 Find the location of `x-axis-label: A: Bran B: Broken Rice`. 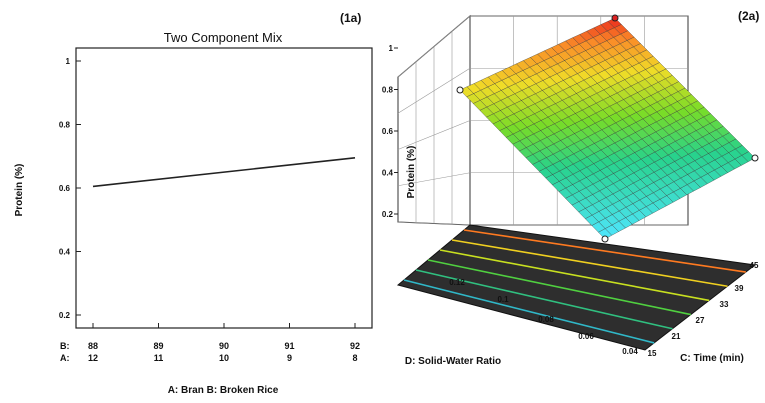

x-axis-label: A: Bran B: Broken Rice is located at coordinates (223, 390).